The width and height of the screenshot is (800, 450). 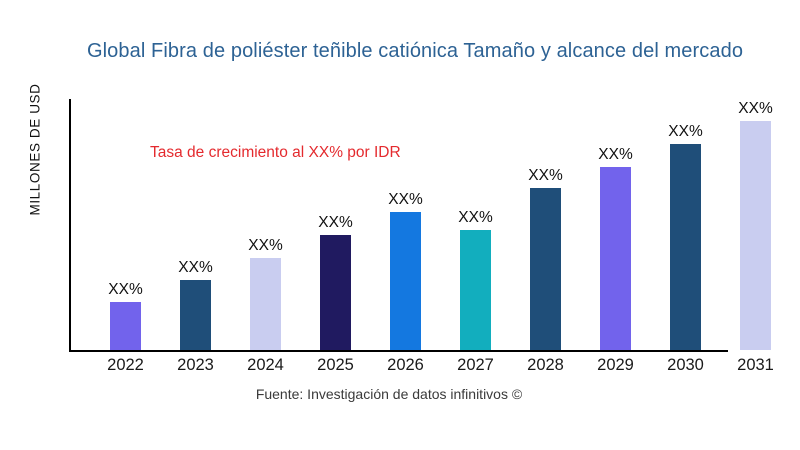 I want to click on x-tick-2024: 2024, so click(x=265, y=365).